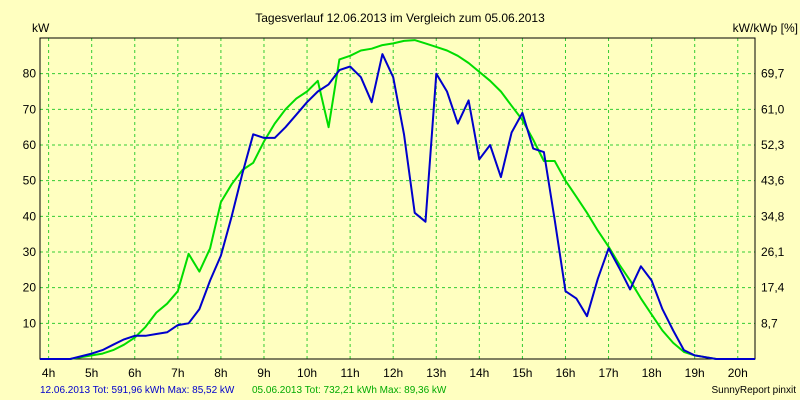 This screenshot has height=400, width=800. Describe the element at coordinates (30, 145) in the screenshot. I see `y-tick-label: 60` at that location.